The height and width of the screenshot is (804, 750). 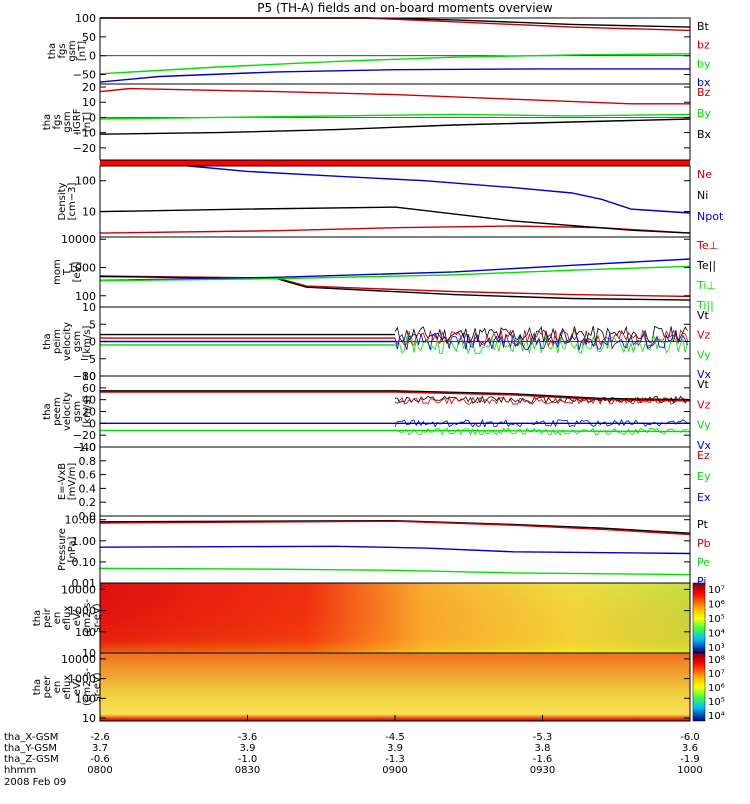 I want to click on time-row-value: -3.6, so click(x=248, y=737).